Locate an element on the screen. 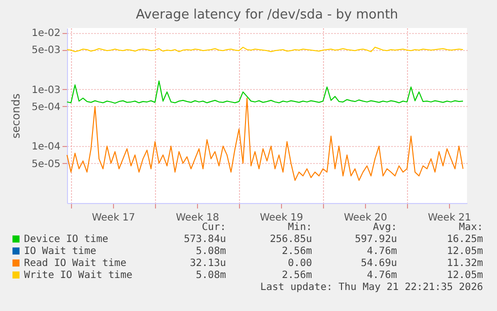 This screenshot has width=497, height=311. legend-label: Read IO Wait time is located at coordinates (75, 263).